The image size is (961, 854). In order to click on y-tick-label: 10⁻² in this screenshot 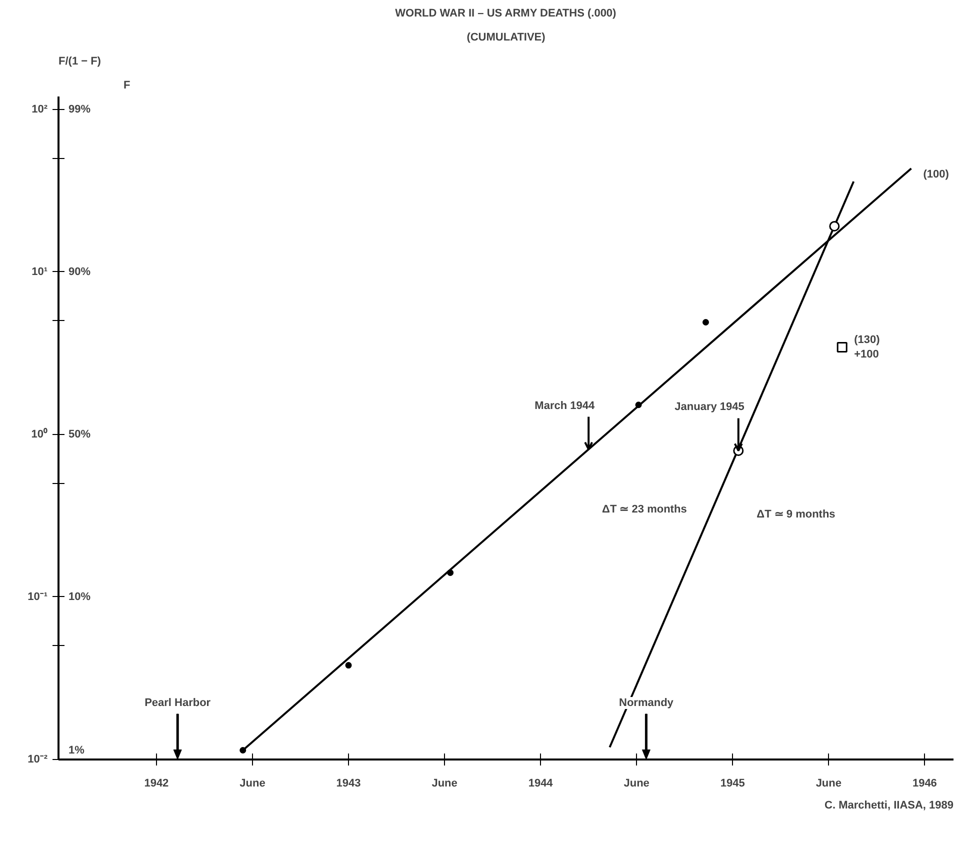, I will do `click(38, 760)`.